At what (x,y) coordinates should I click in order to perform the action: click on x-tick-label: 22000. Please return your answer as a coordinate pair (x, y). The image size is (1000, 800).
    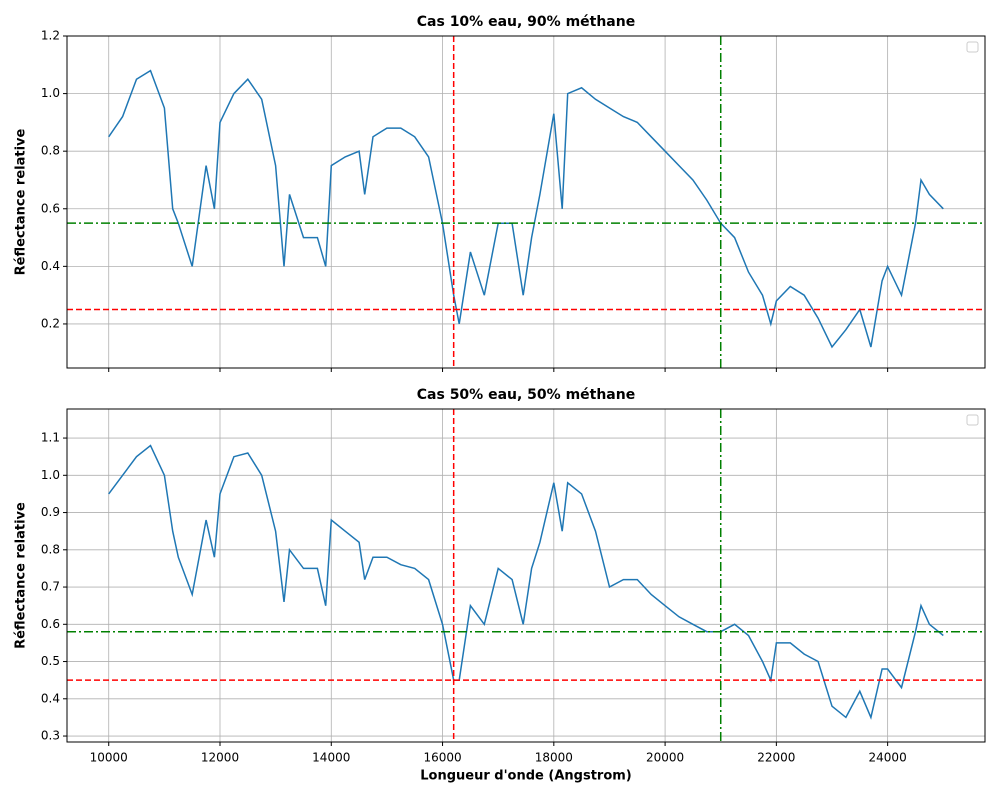
    Looking at the image, I should click on (776, 758).